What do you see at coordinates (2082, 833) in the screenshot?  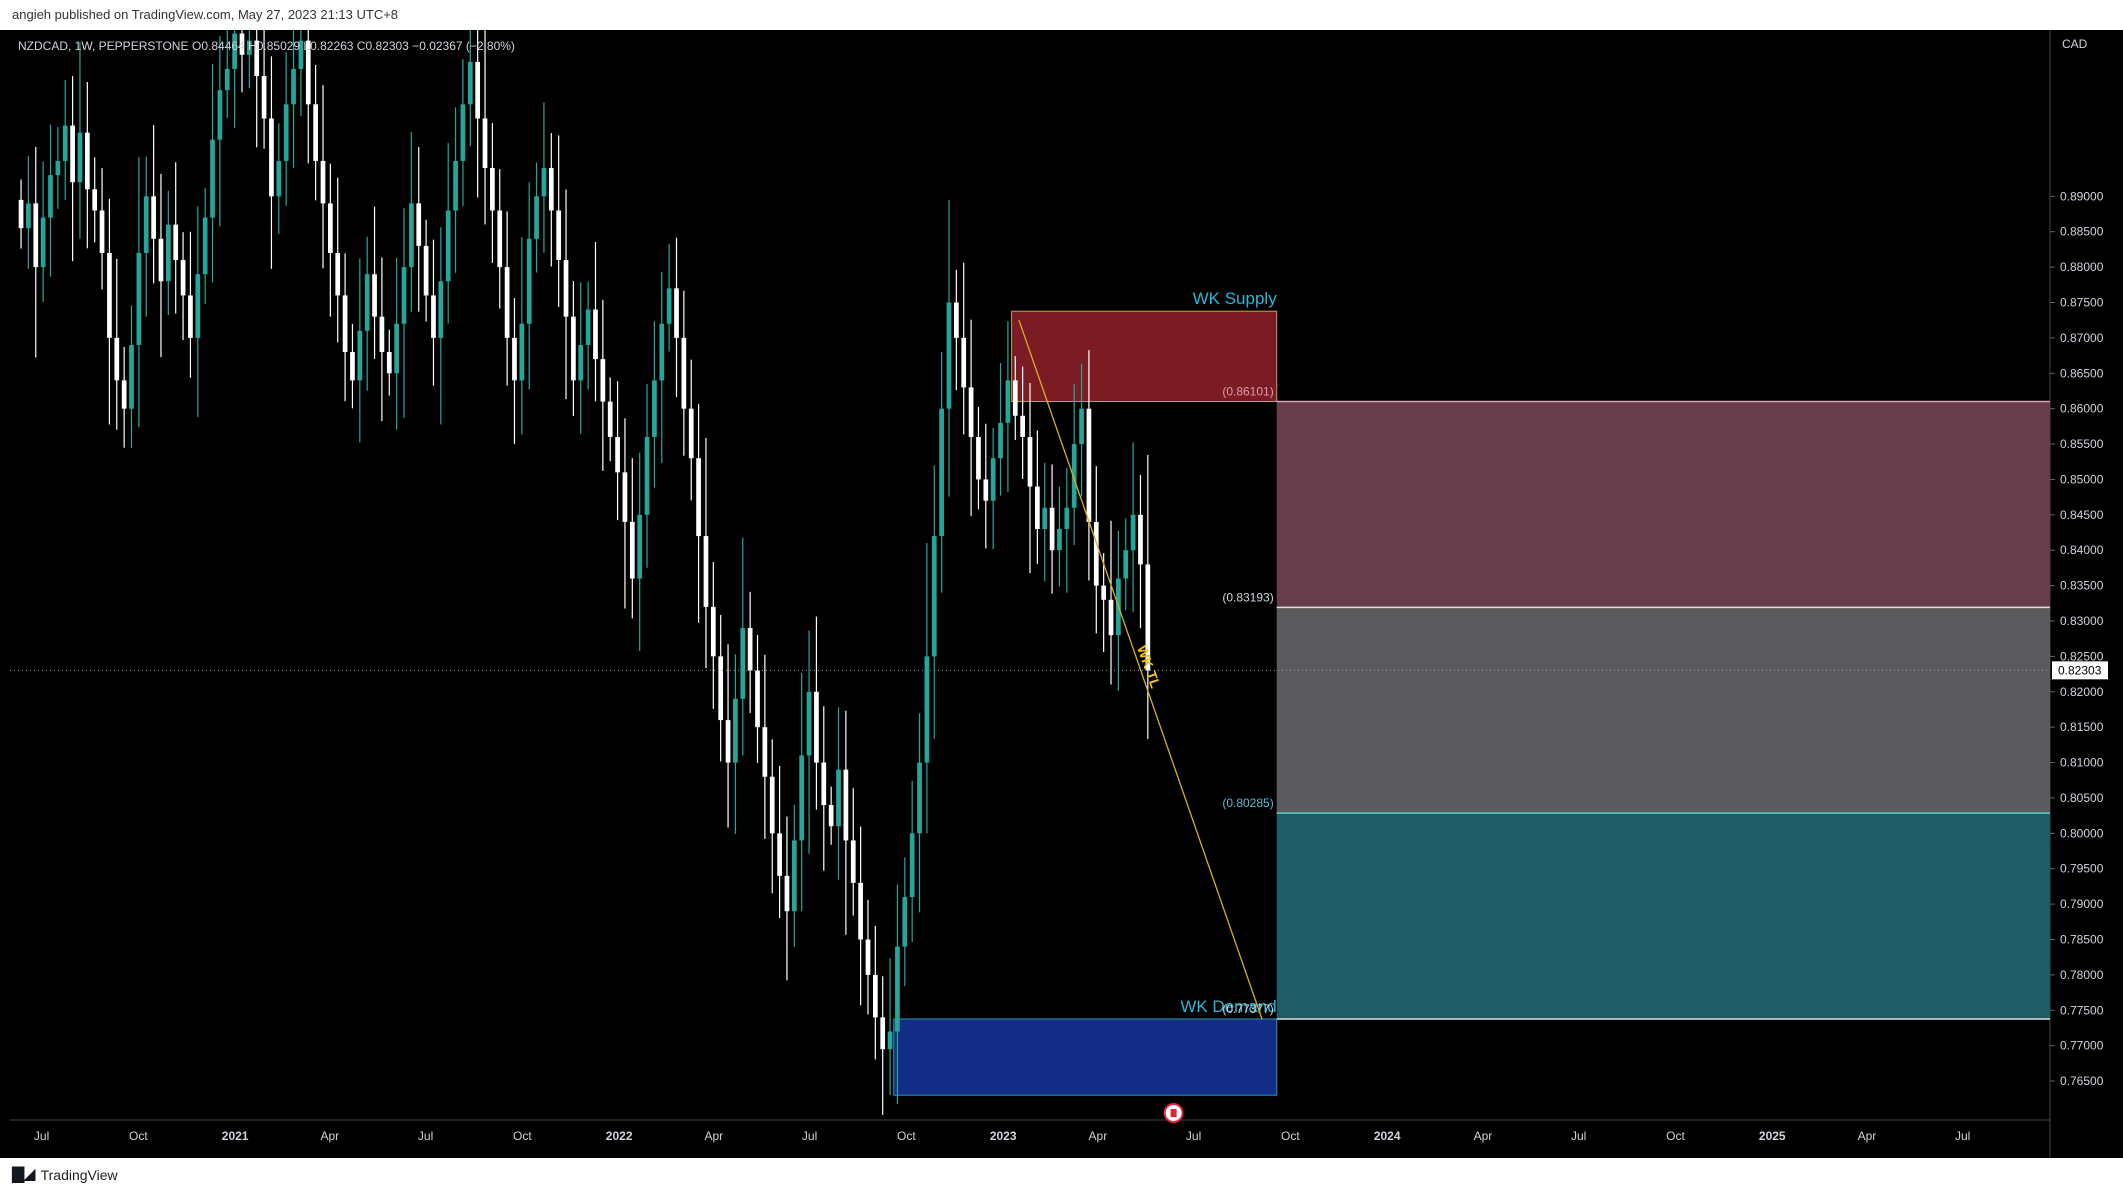 I see `price-tick-label: 0.80000` at bounding box center [2082, 833].